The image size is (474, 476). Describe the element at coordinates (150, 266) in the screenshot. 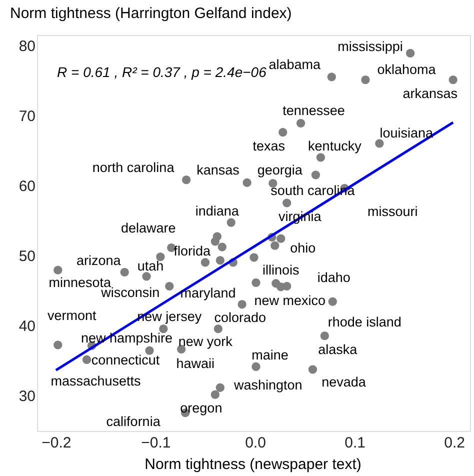

I see `annotation: utah` at that location.